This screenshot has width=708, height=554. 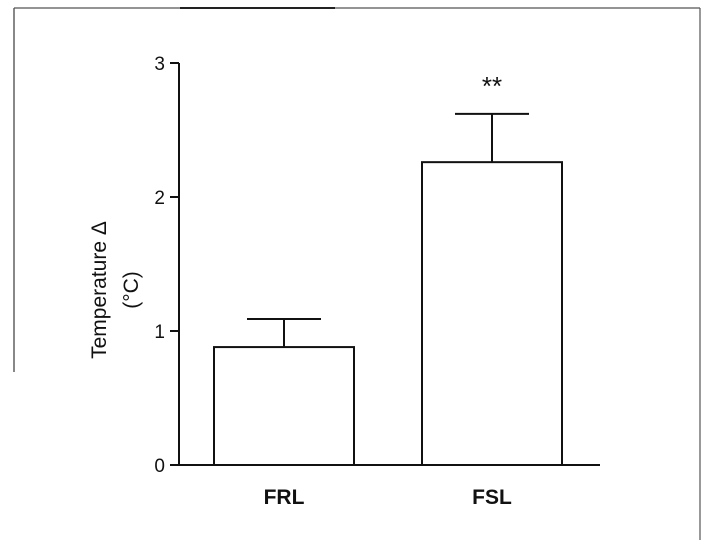 I want to click on y-tick-label-1: 1, so click(x=159, y=332).